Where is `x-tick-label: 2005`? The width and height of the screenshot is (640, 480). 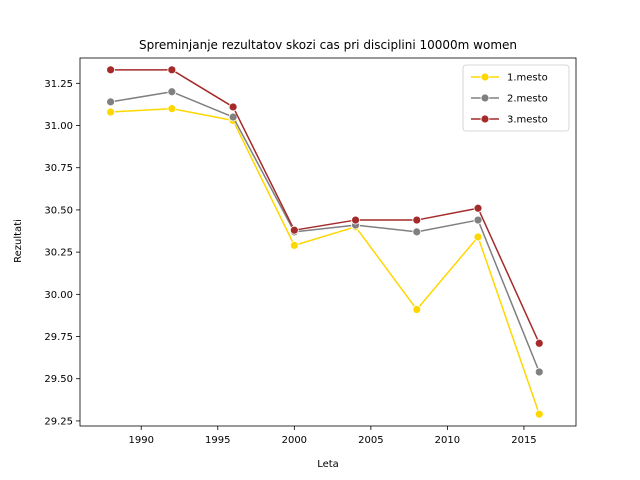 x-tick-label: 2005 is located at coordinates (370, 440).